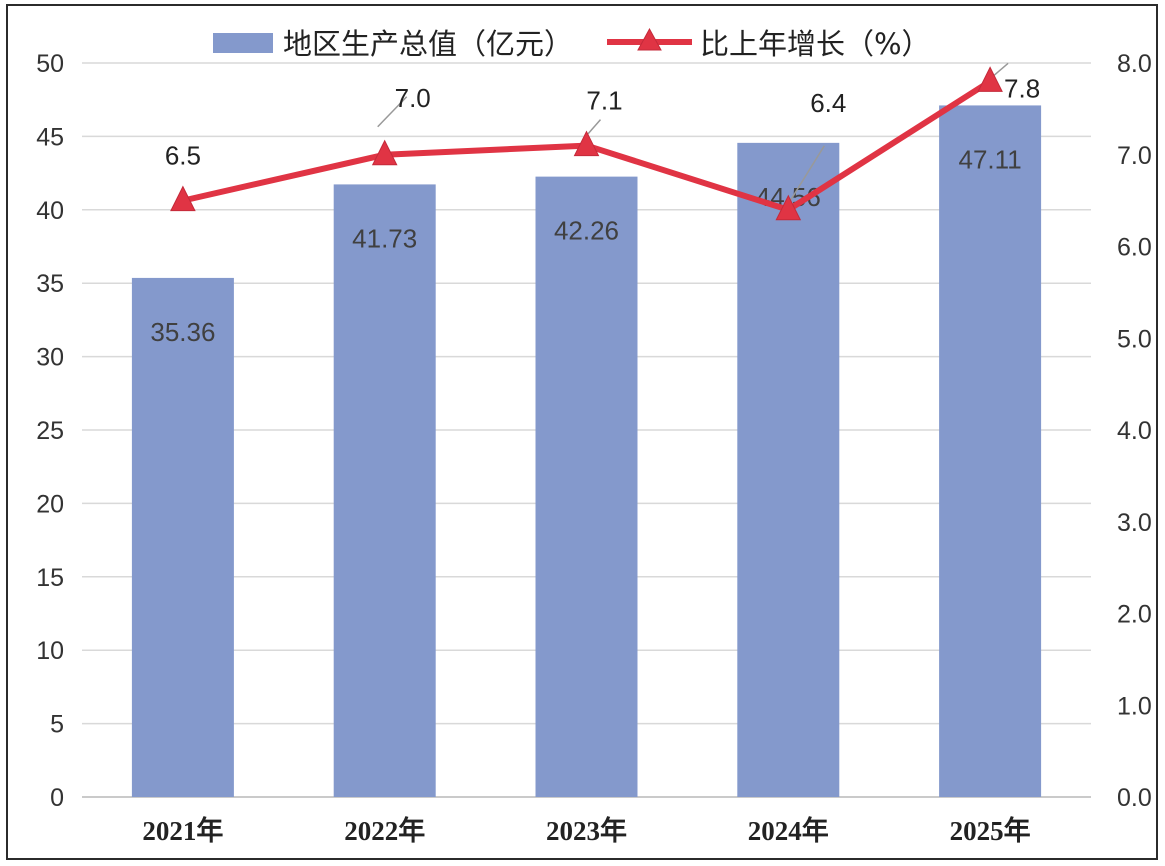  Describe the element at coordinates (649, 39) in the screenshot. I see `legend-triangle-marker` at that location.